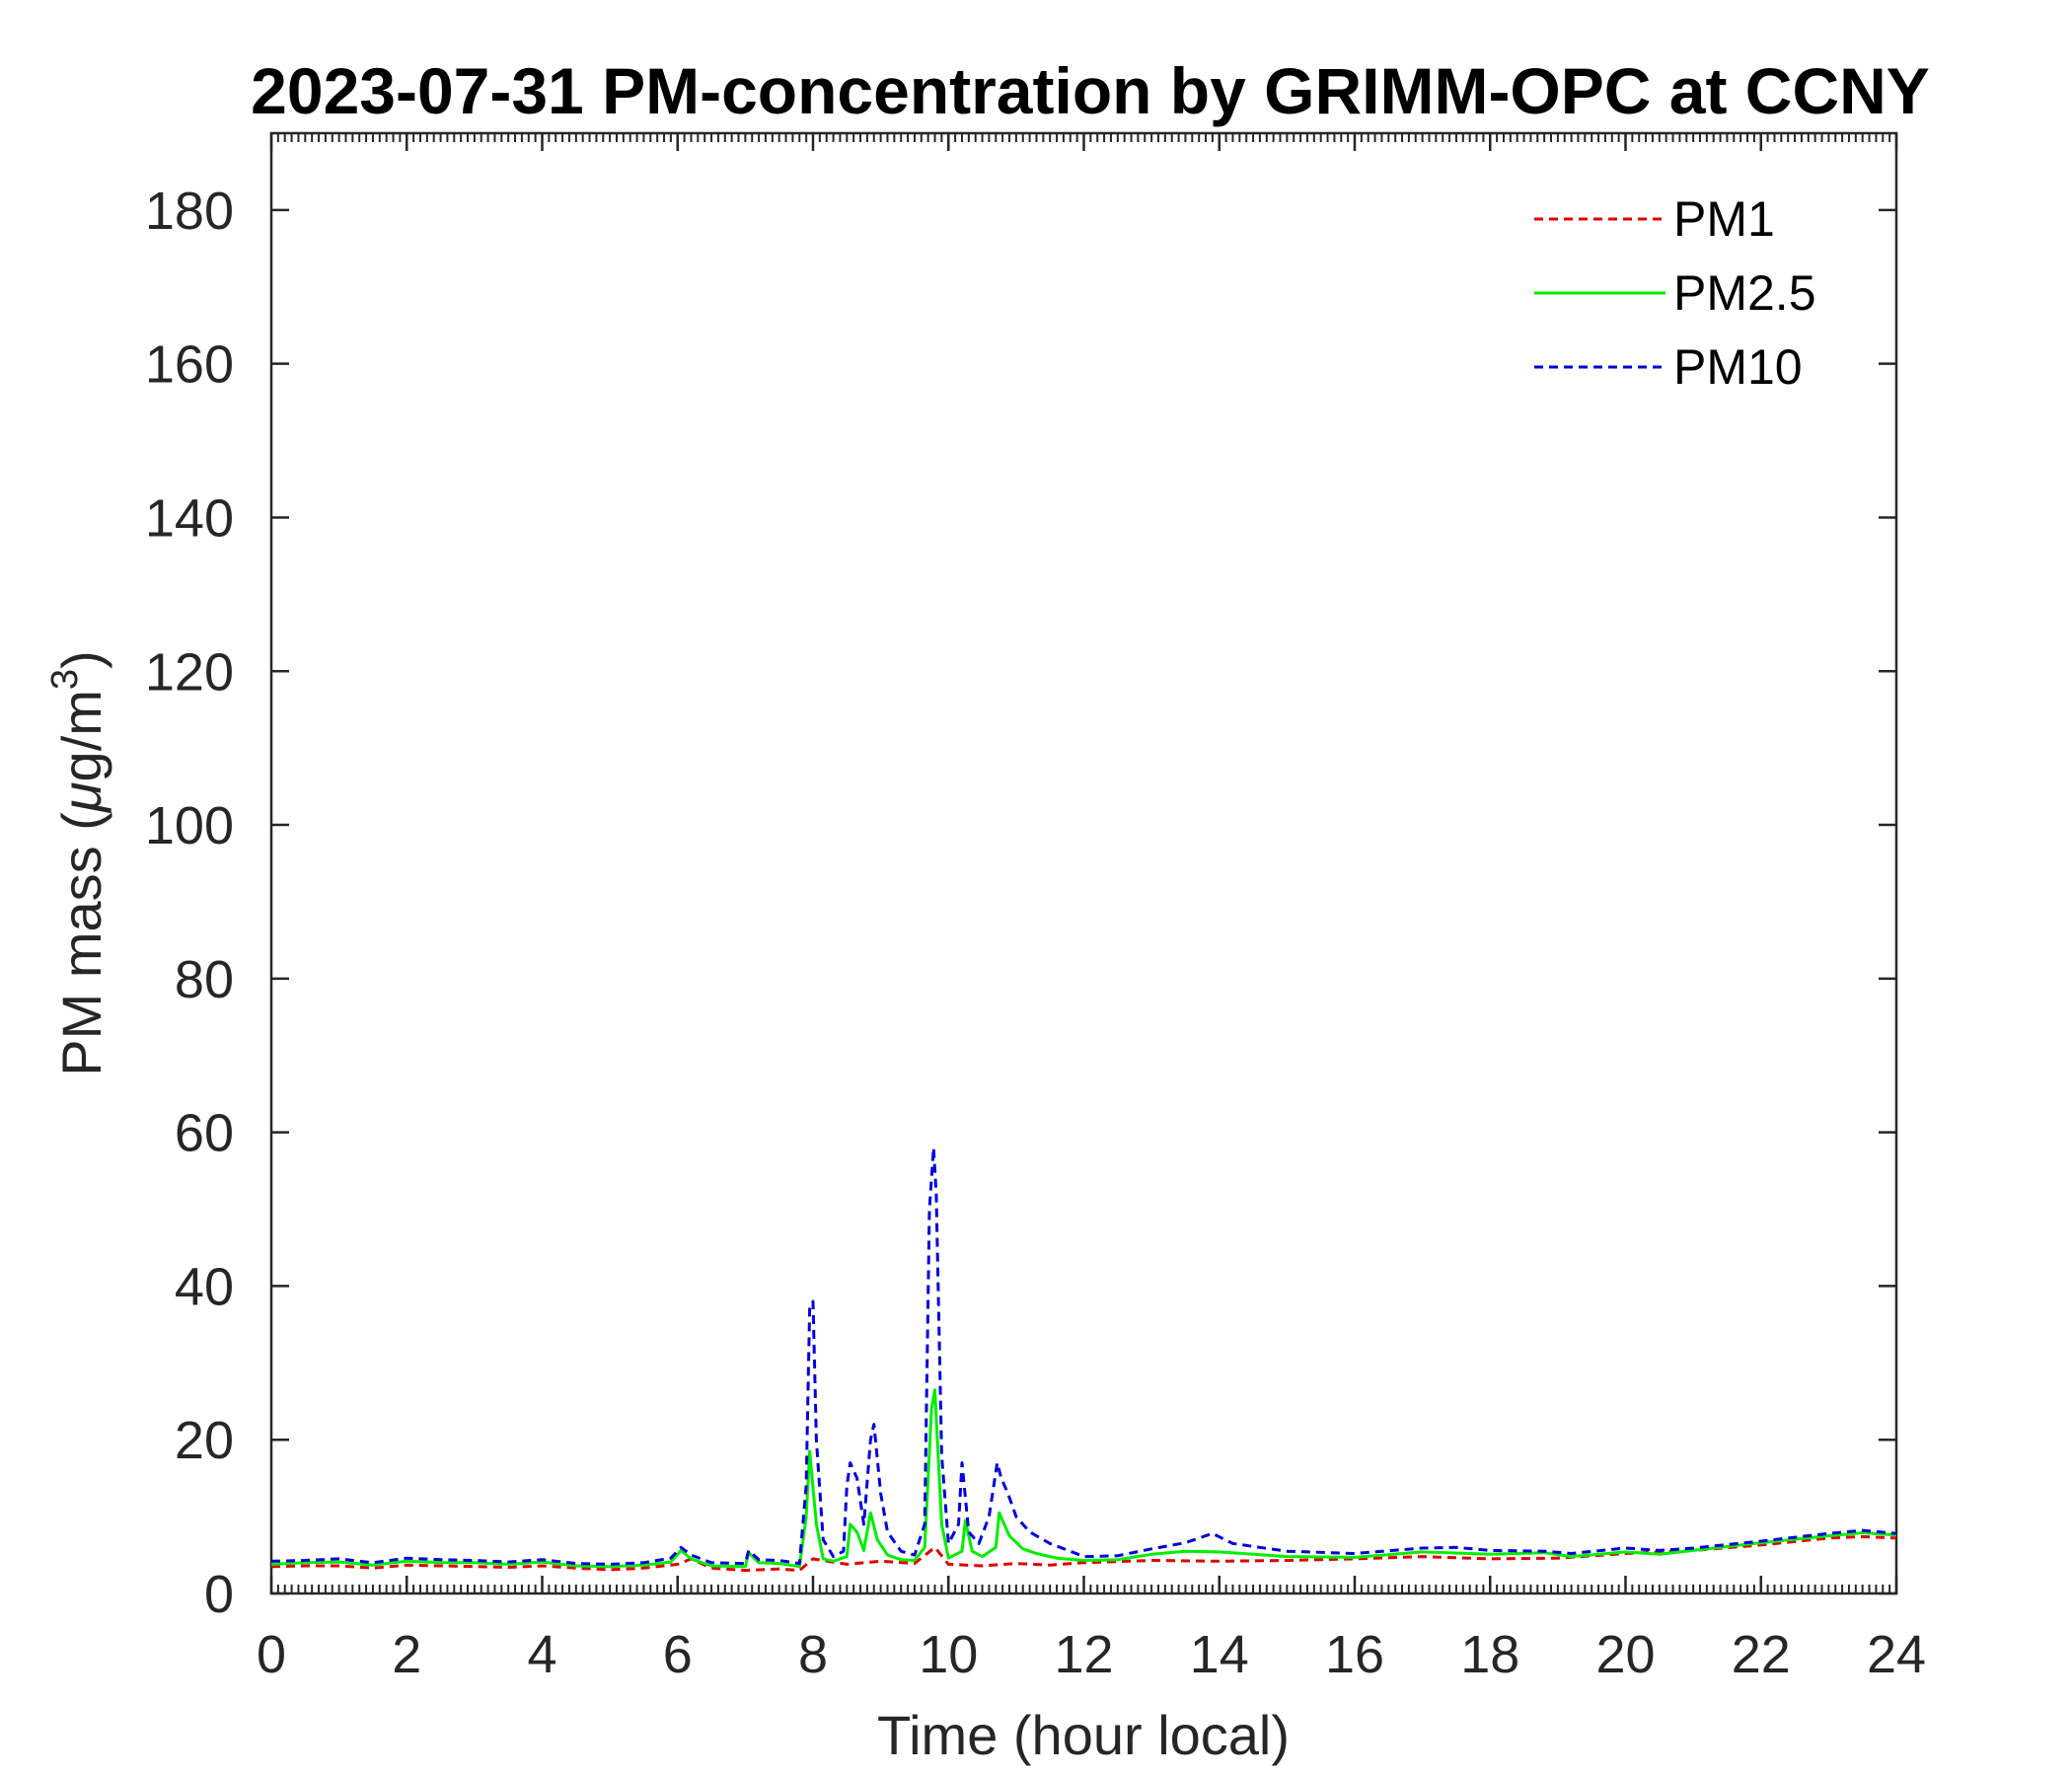 This screenshot has height=1776, width=2072. I want to click on y-axis-label-mu: μ, so click(81, 798).